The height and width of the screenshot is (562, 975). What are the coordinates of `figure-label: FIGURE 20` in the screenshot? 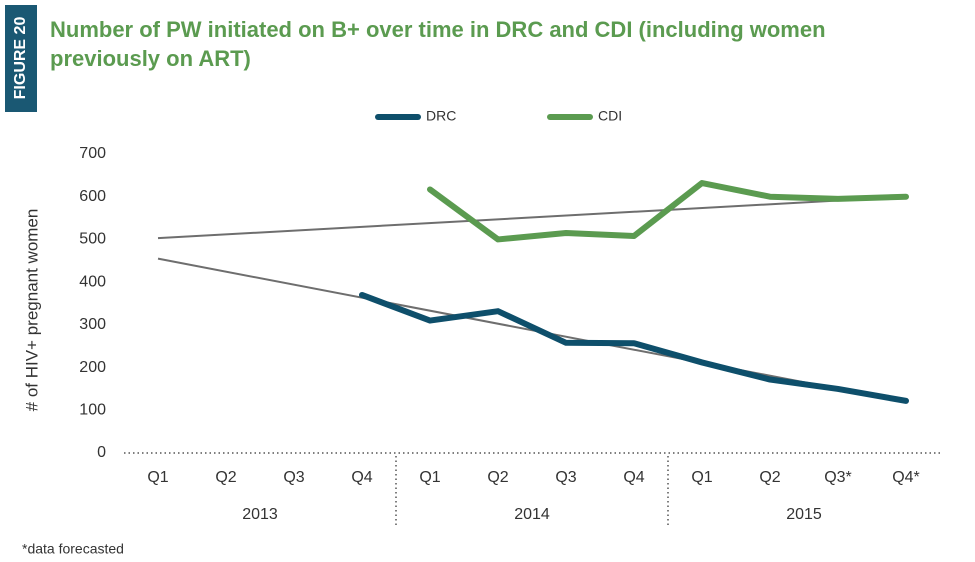 It's located at (20, 58).